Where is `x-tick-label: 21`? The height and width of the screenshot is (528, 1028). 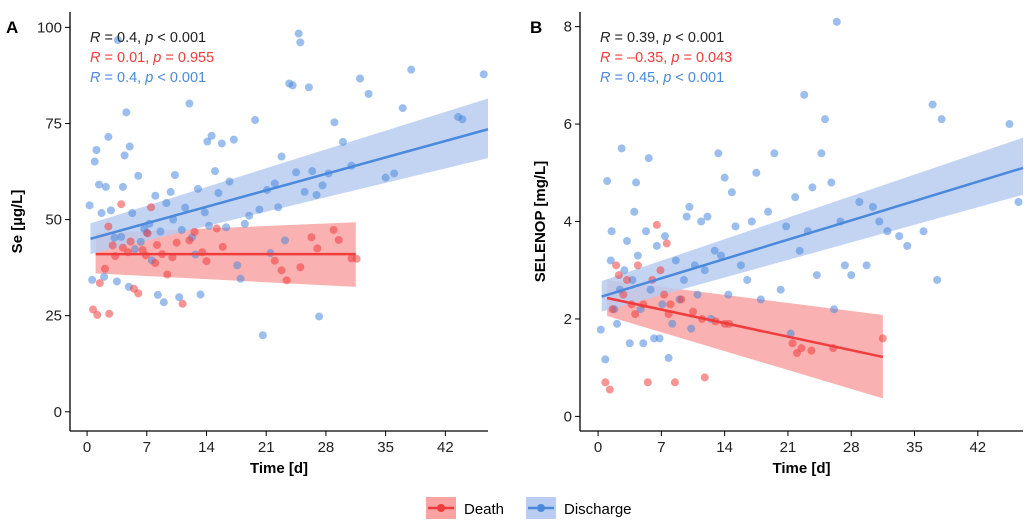
x-tick-label: 21 is located at coordinates (266, 447).